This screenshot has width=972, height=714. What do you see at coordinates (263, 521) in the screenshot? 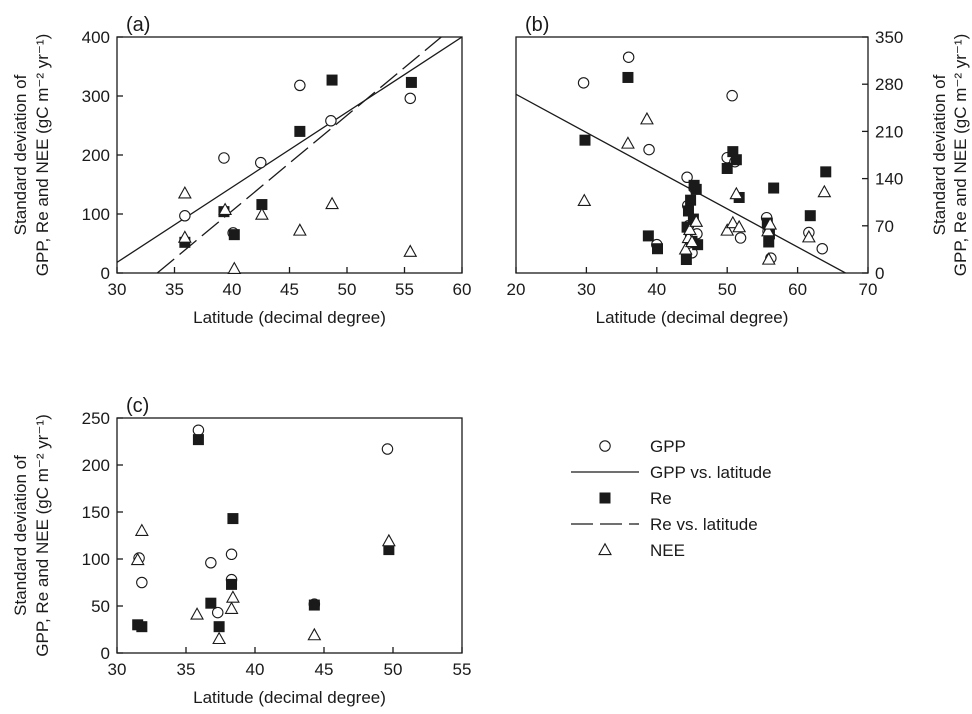
I see `series-gpp-c` at bounding box center [263, 521].